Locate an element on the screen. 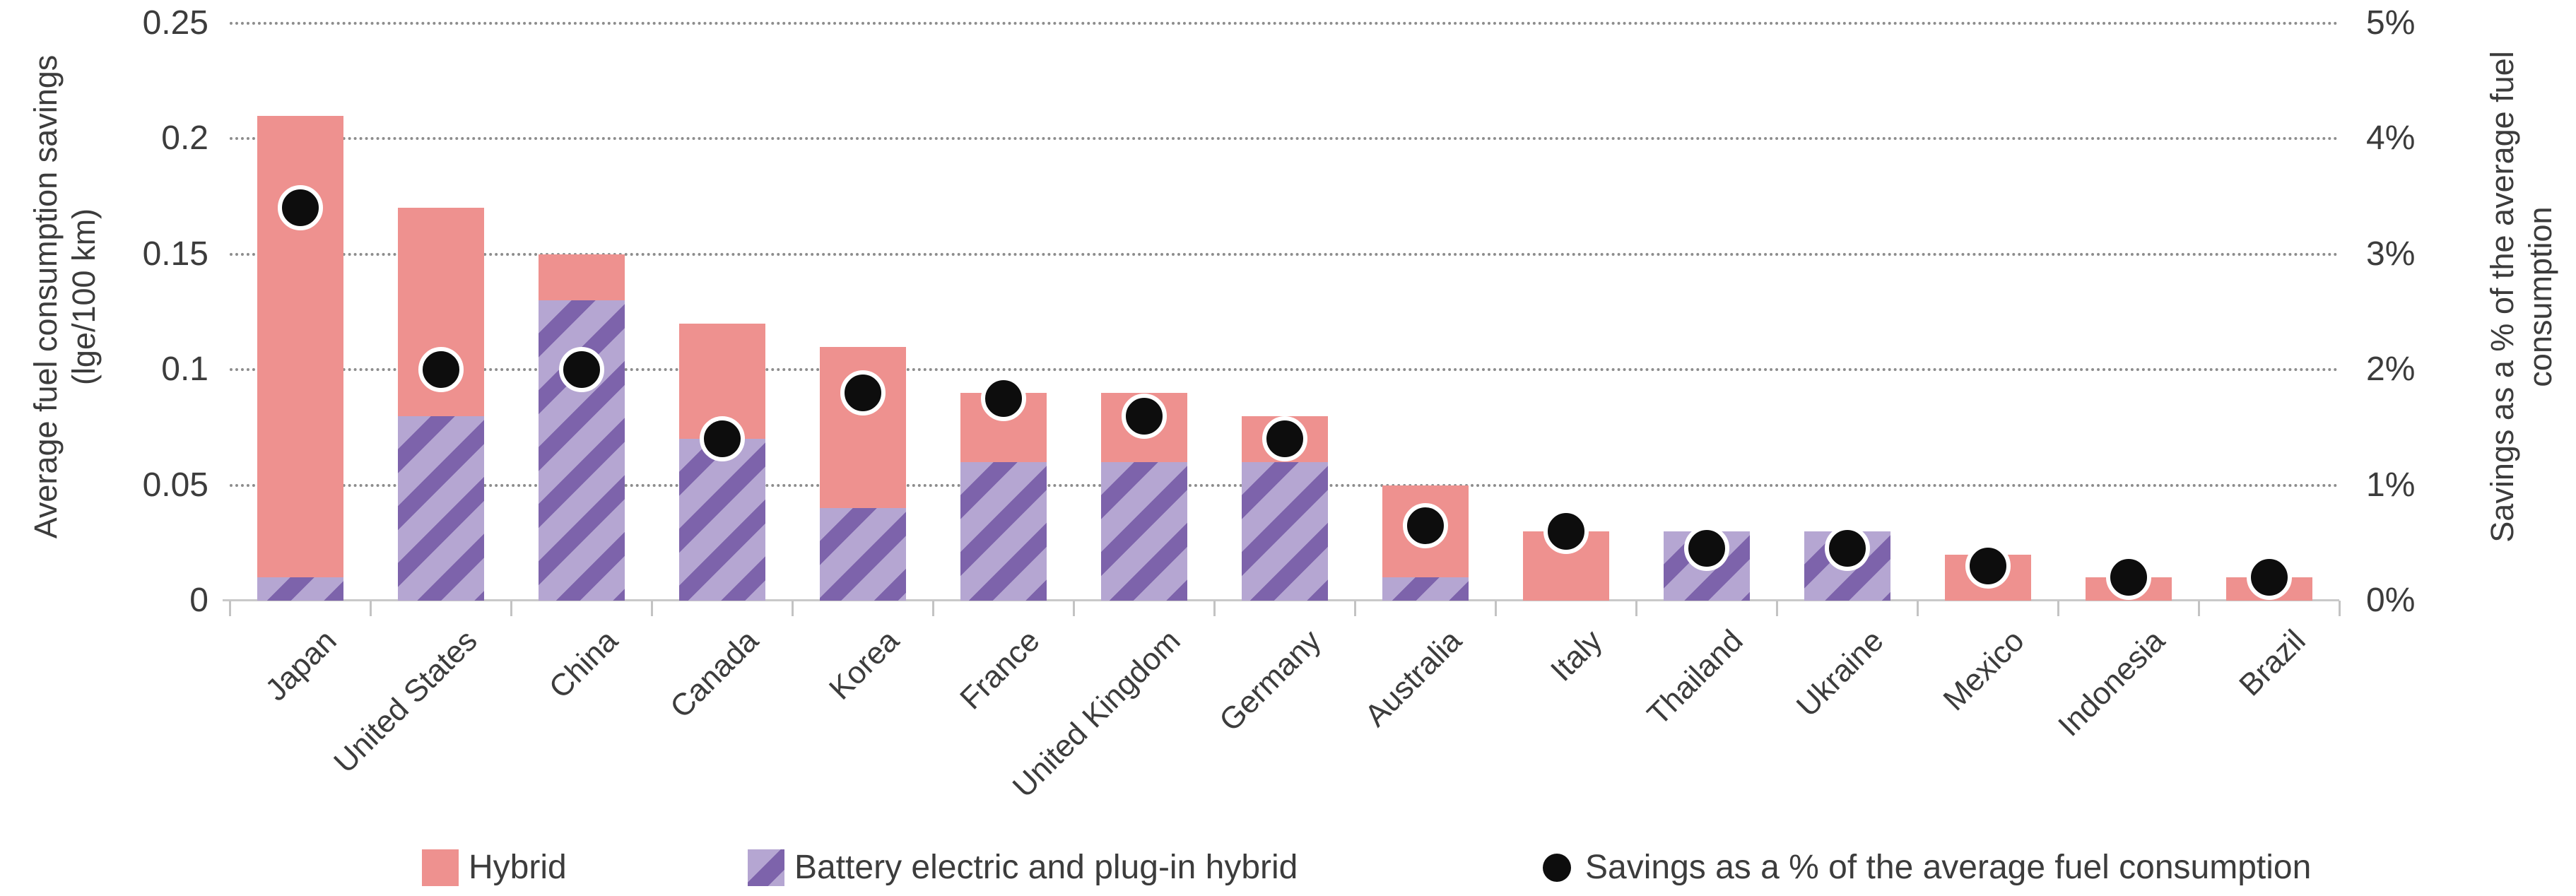 This screenshot has height=896, width=2576. y-axis-tick-label: 0.1 is located at coordinates (184, 369).